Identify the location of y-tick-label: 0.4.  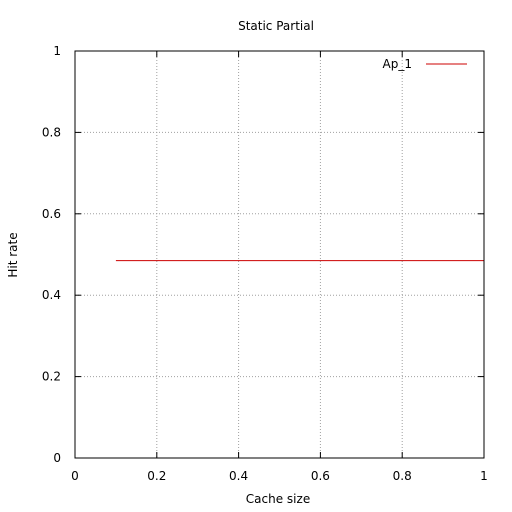
(51, 295).